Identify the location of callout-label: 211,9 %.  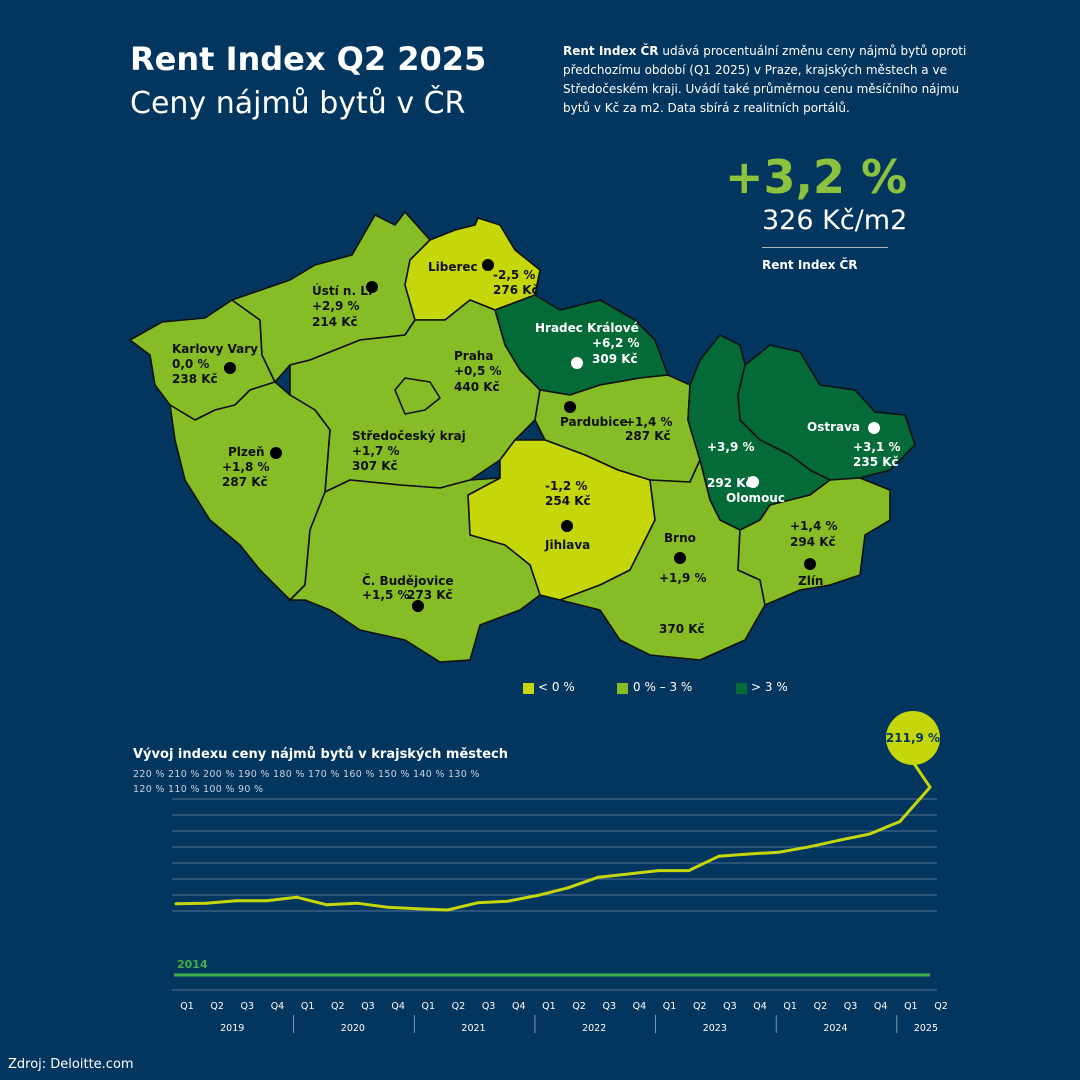
(913, 738).